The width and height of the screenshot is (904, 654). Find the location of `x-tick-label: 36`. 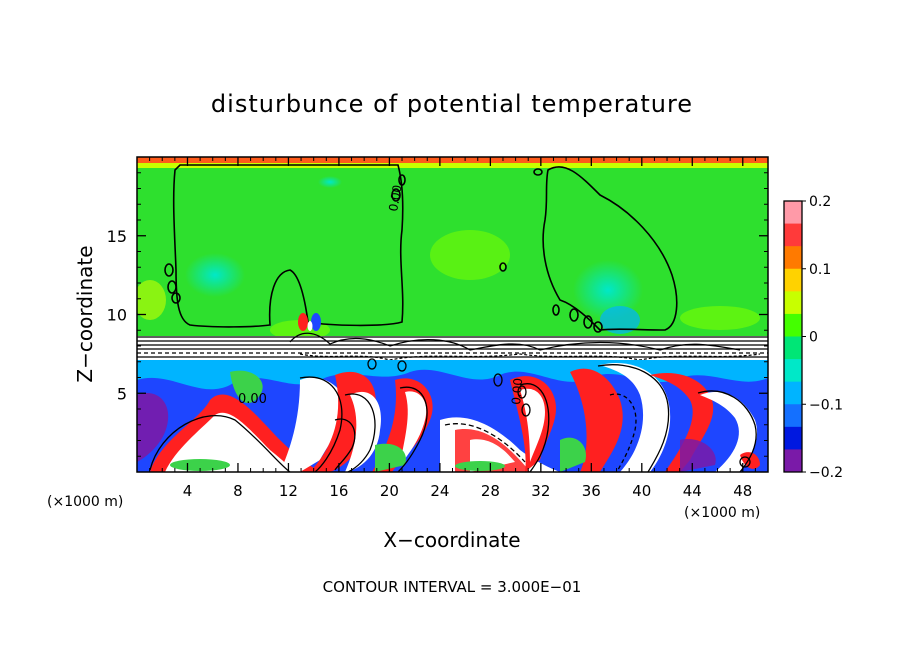

x-tick-label: 36 is located at coordinates (591, 491).